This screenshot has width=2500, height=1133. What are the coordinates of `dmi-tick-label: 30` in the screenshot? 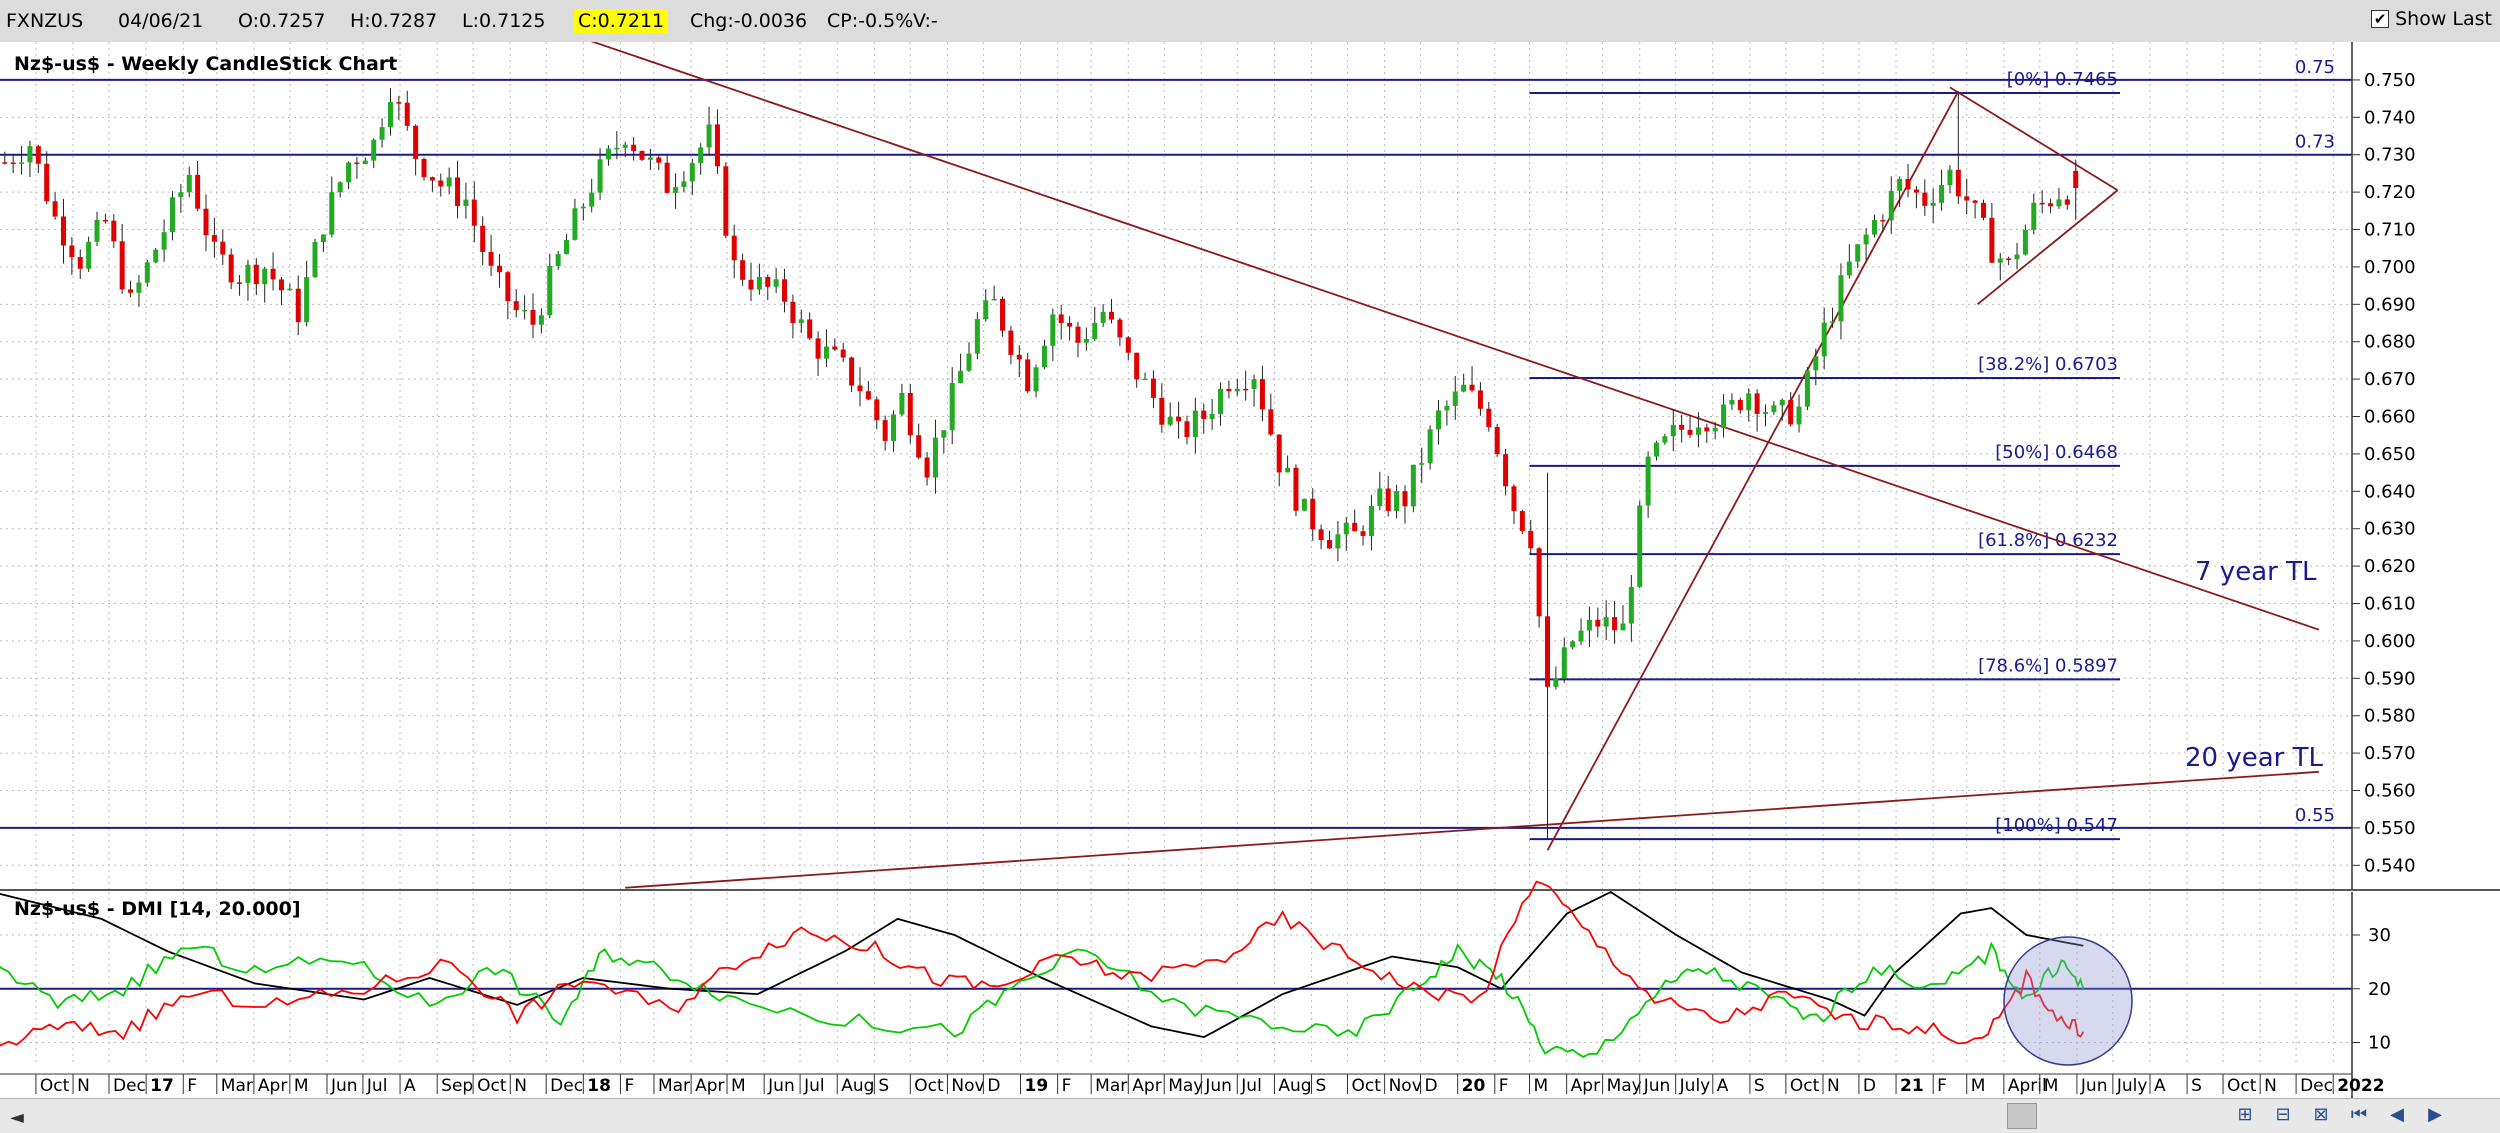 It's located at (2379, 935).